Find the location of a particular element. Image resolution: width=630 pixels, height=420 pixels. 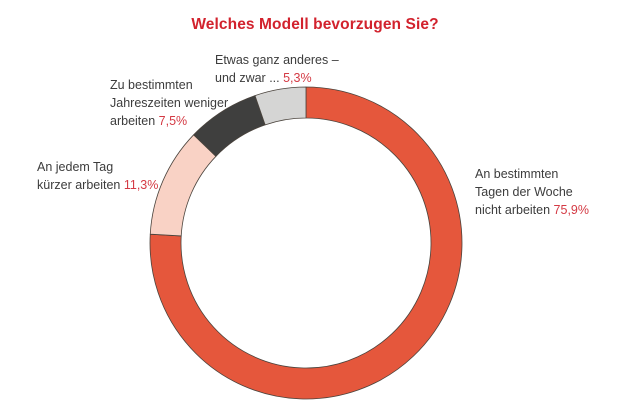

percent-value: 75,9% is located at coordinates (571, 210).